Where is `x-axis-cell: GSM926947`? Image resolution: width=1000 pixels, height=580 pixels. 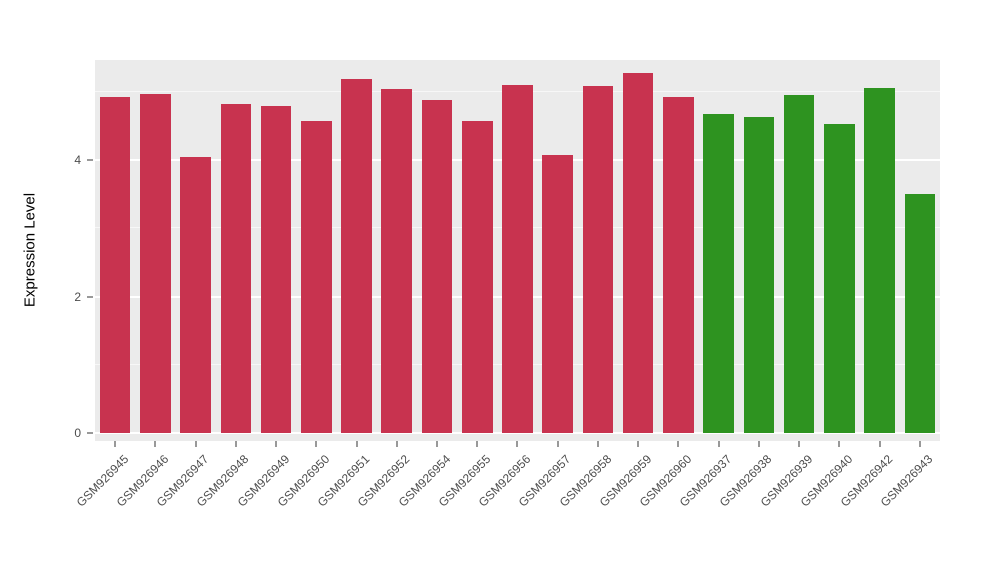 x-axis-cell: GSM926947 is located at coordinates (184, 510).